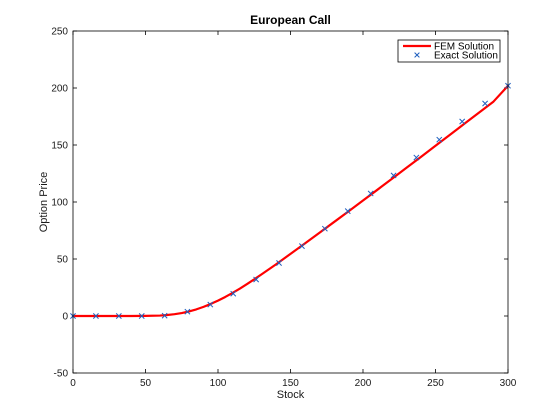 The width and height of the screenshot is (560, 420). I want to click on y-tick-label: 50, so click(63, 260).